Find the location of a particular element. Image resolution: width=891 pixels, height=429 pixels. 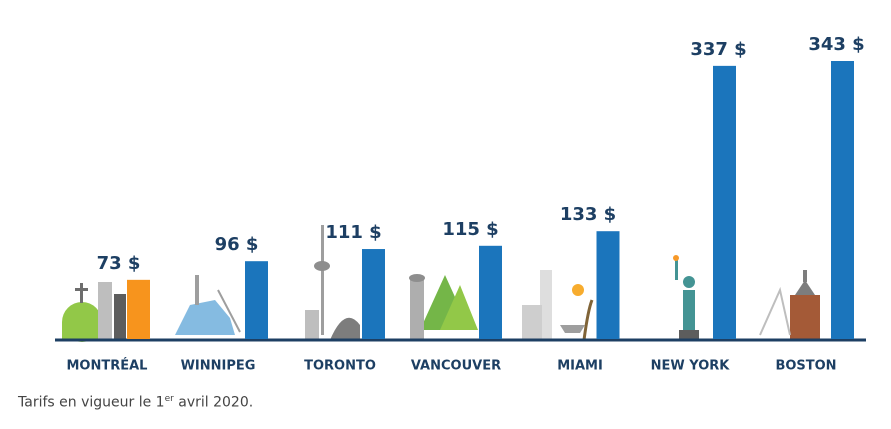

x-tick-label: VANCOUVER is located at coordinates (456, 366).